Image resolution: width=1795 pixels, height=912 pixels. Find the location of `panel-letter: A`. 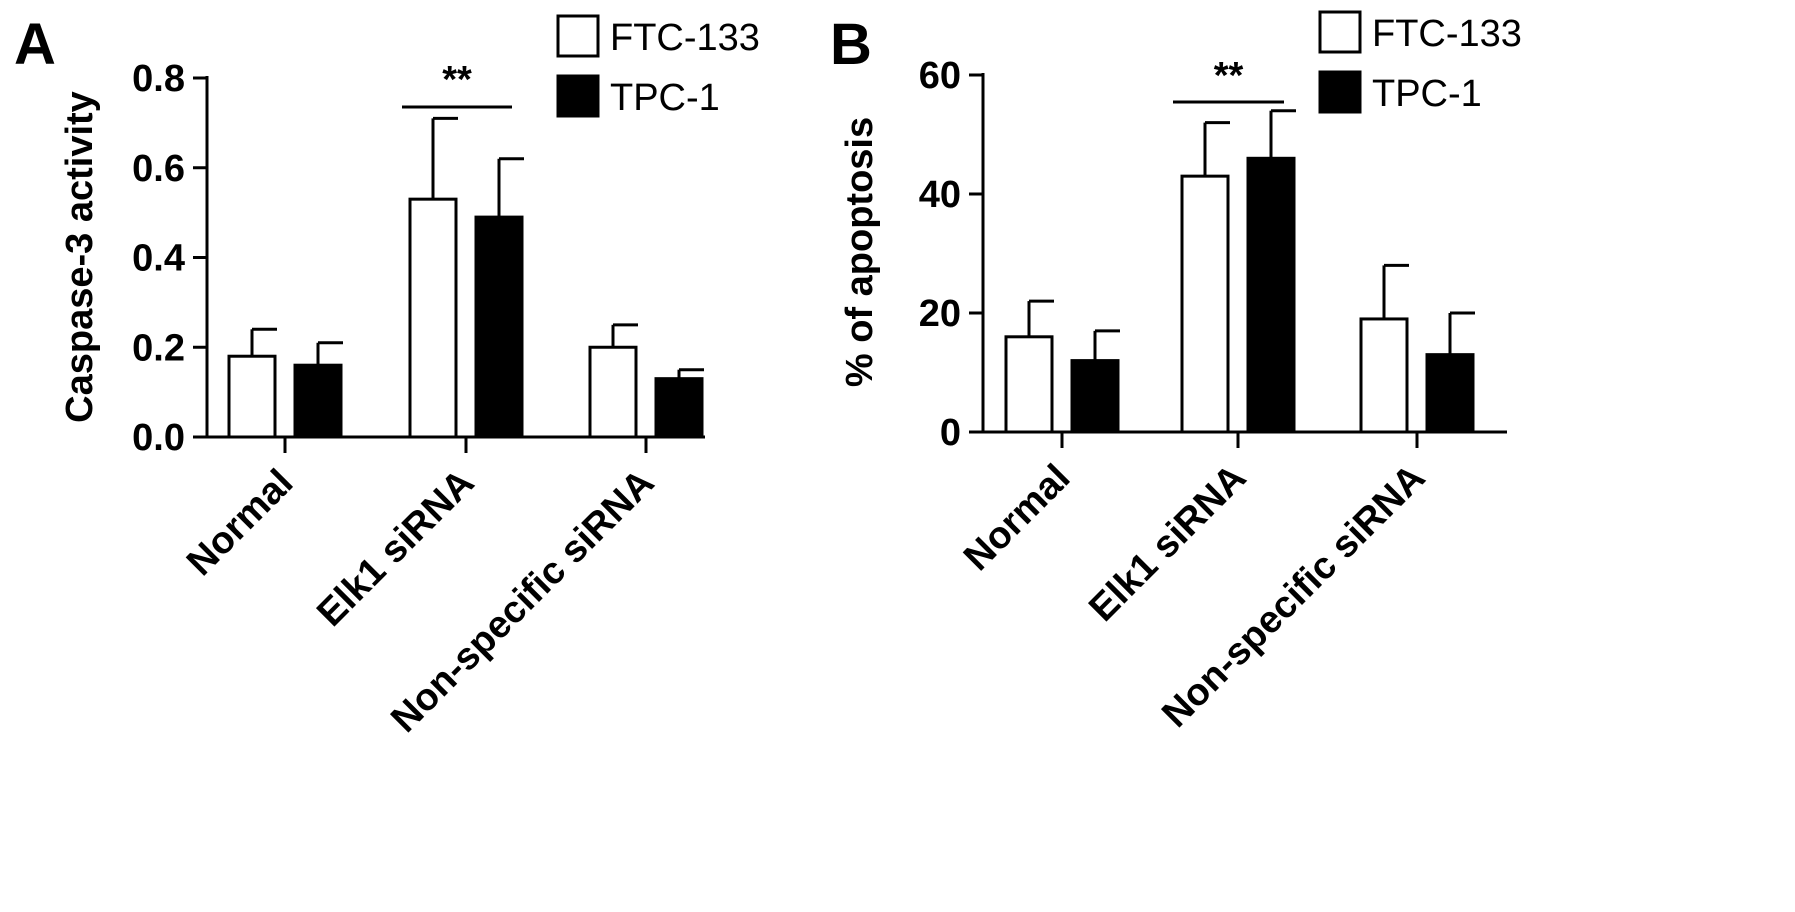

panel-letter: A is located at coordinates (35, 44).